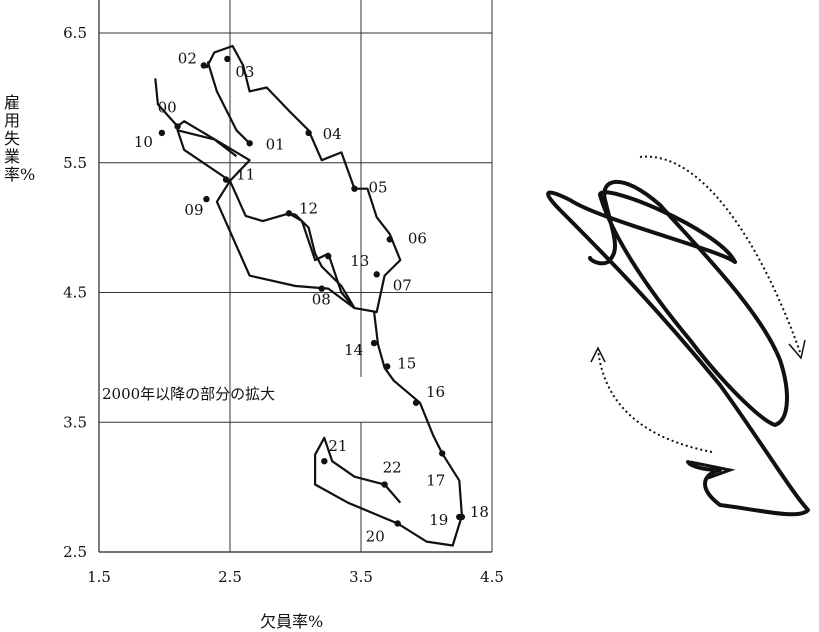 The width and height of the screenshot is (819, 632). I want to click on x-axis-label: 欠員率%, so click(292, 621).